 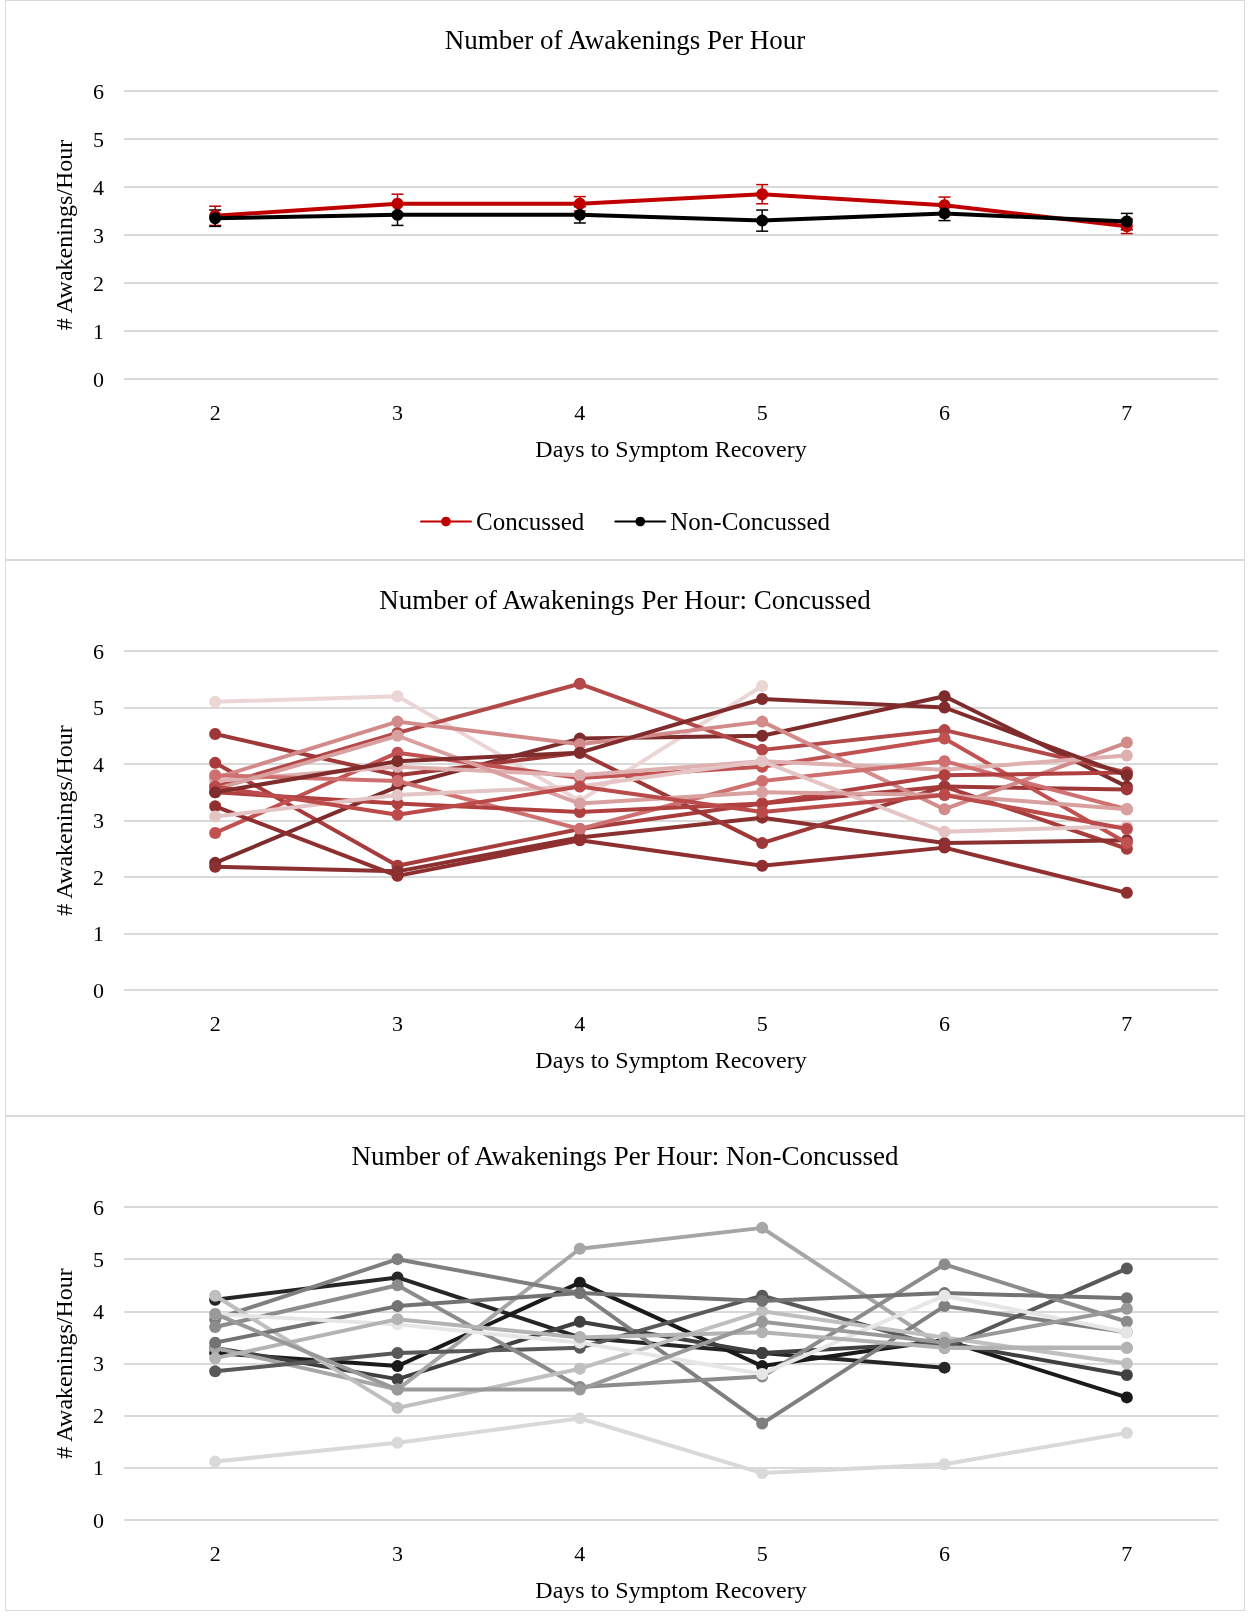 I want to click on legend-label: Concussed, so click(x=530, y=521).